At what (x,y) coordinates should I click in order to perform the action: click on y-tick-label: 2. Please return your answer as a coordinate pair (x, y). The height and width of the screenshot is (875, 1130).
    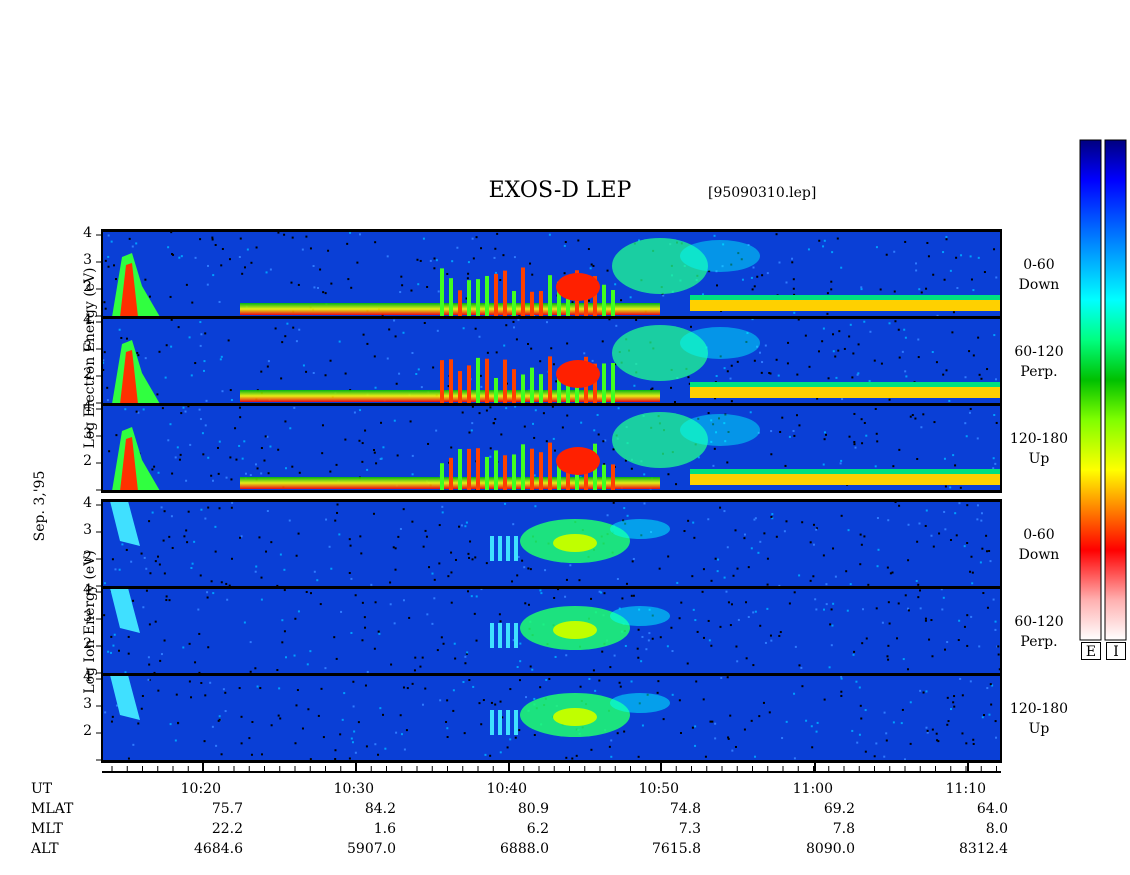
    Looking at the image, I should click on (87, 374).